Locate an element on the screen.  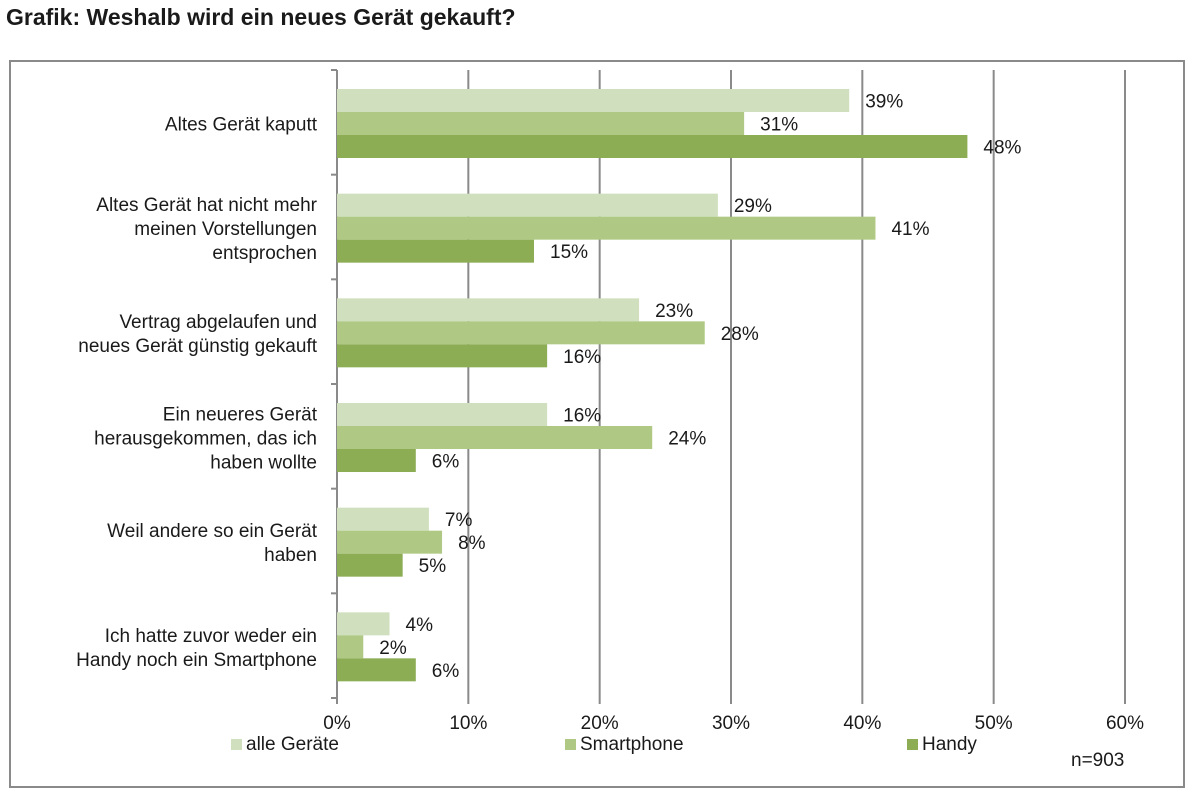
value-label-2-3: 28% is located at coordinates (740, 334).